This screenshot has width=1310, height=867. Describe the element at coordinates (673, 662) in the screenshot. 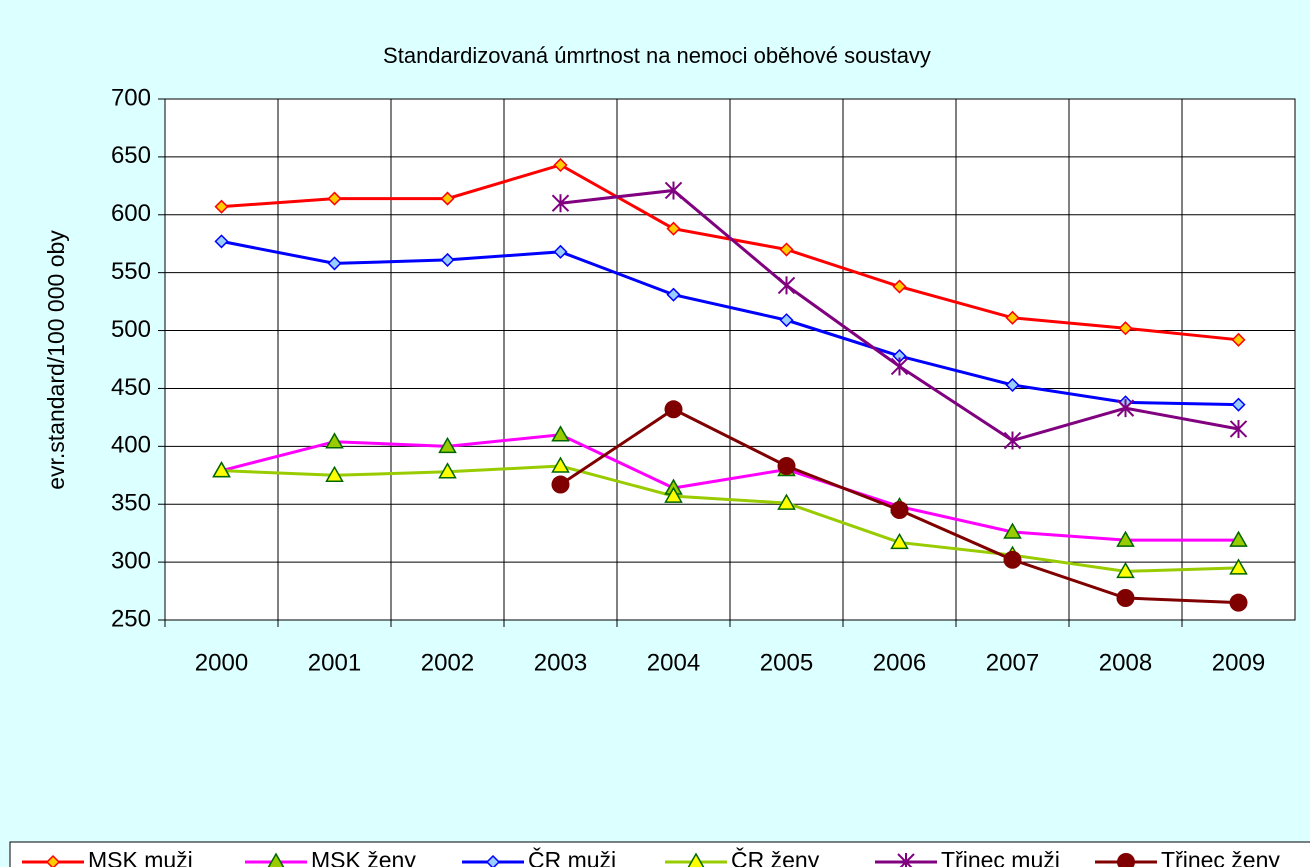

I see `x-tick-label: 2004` at that location.